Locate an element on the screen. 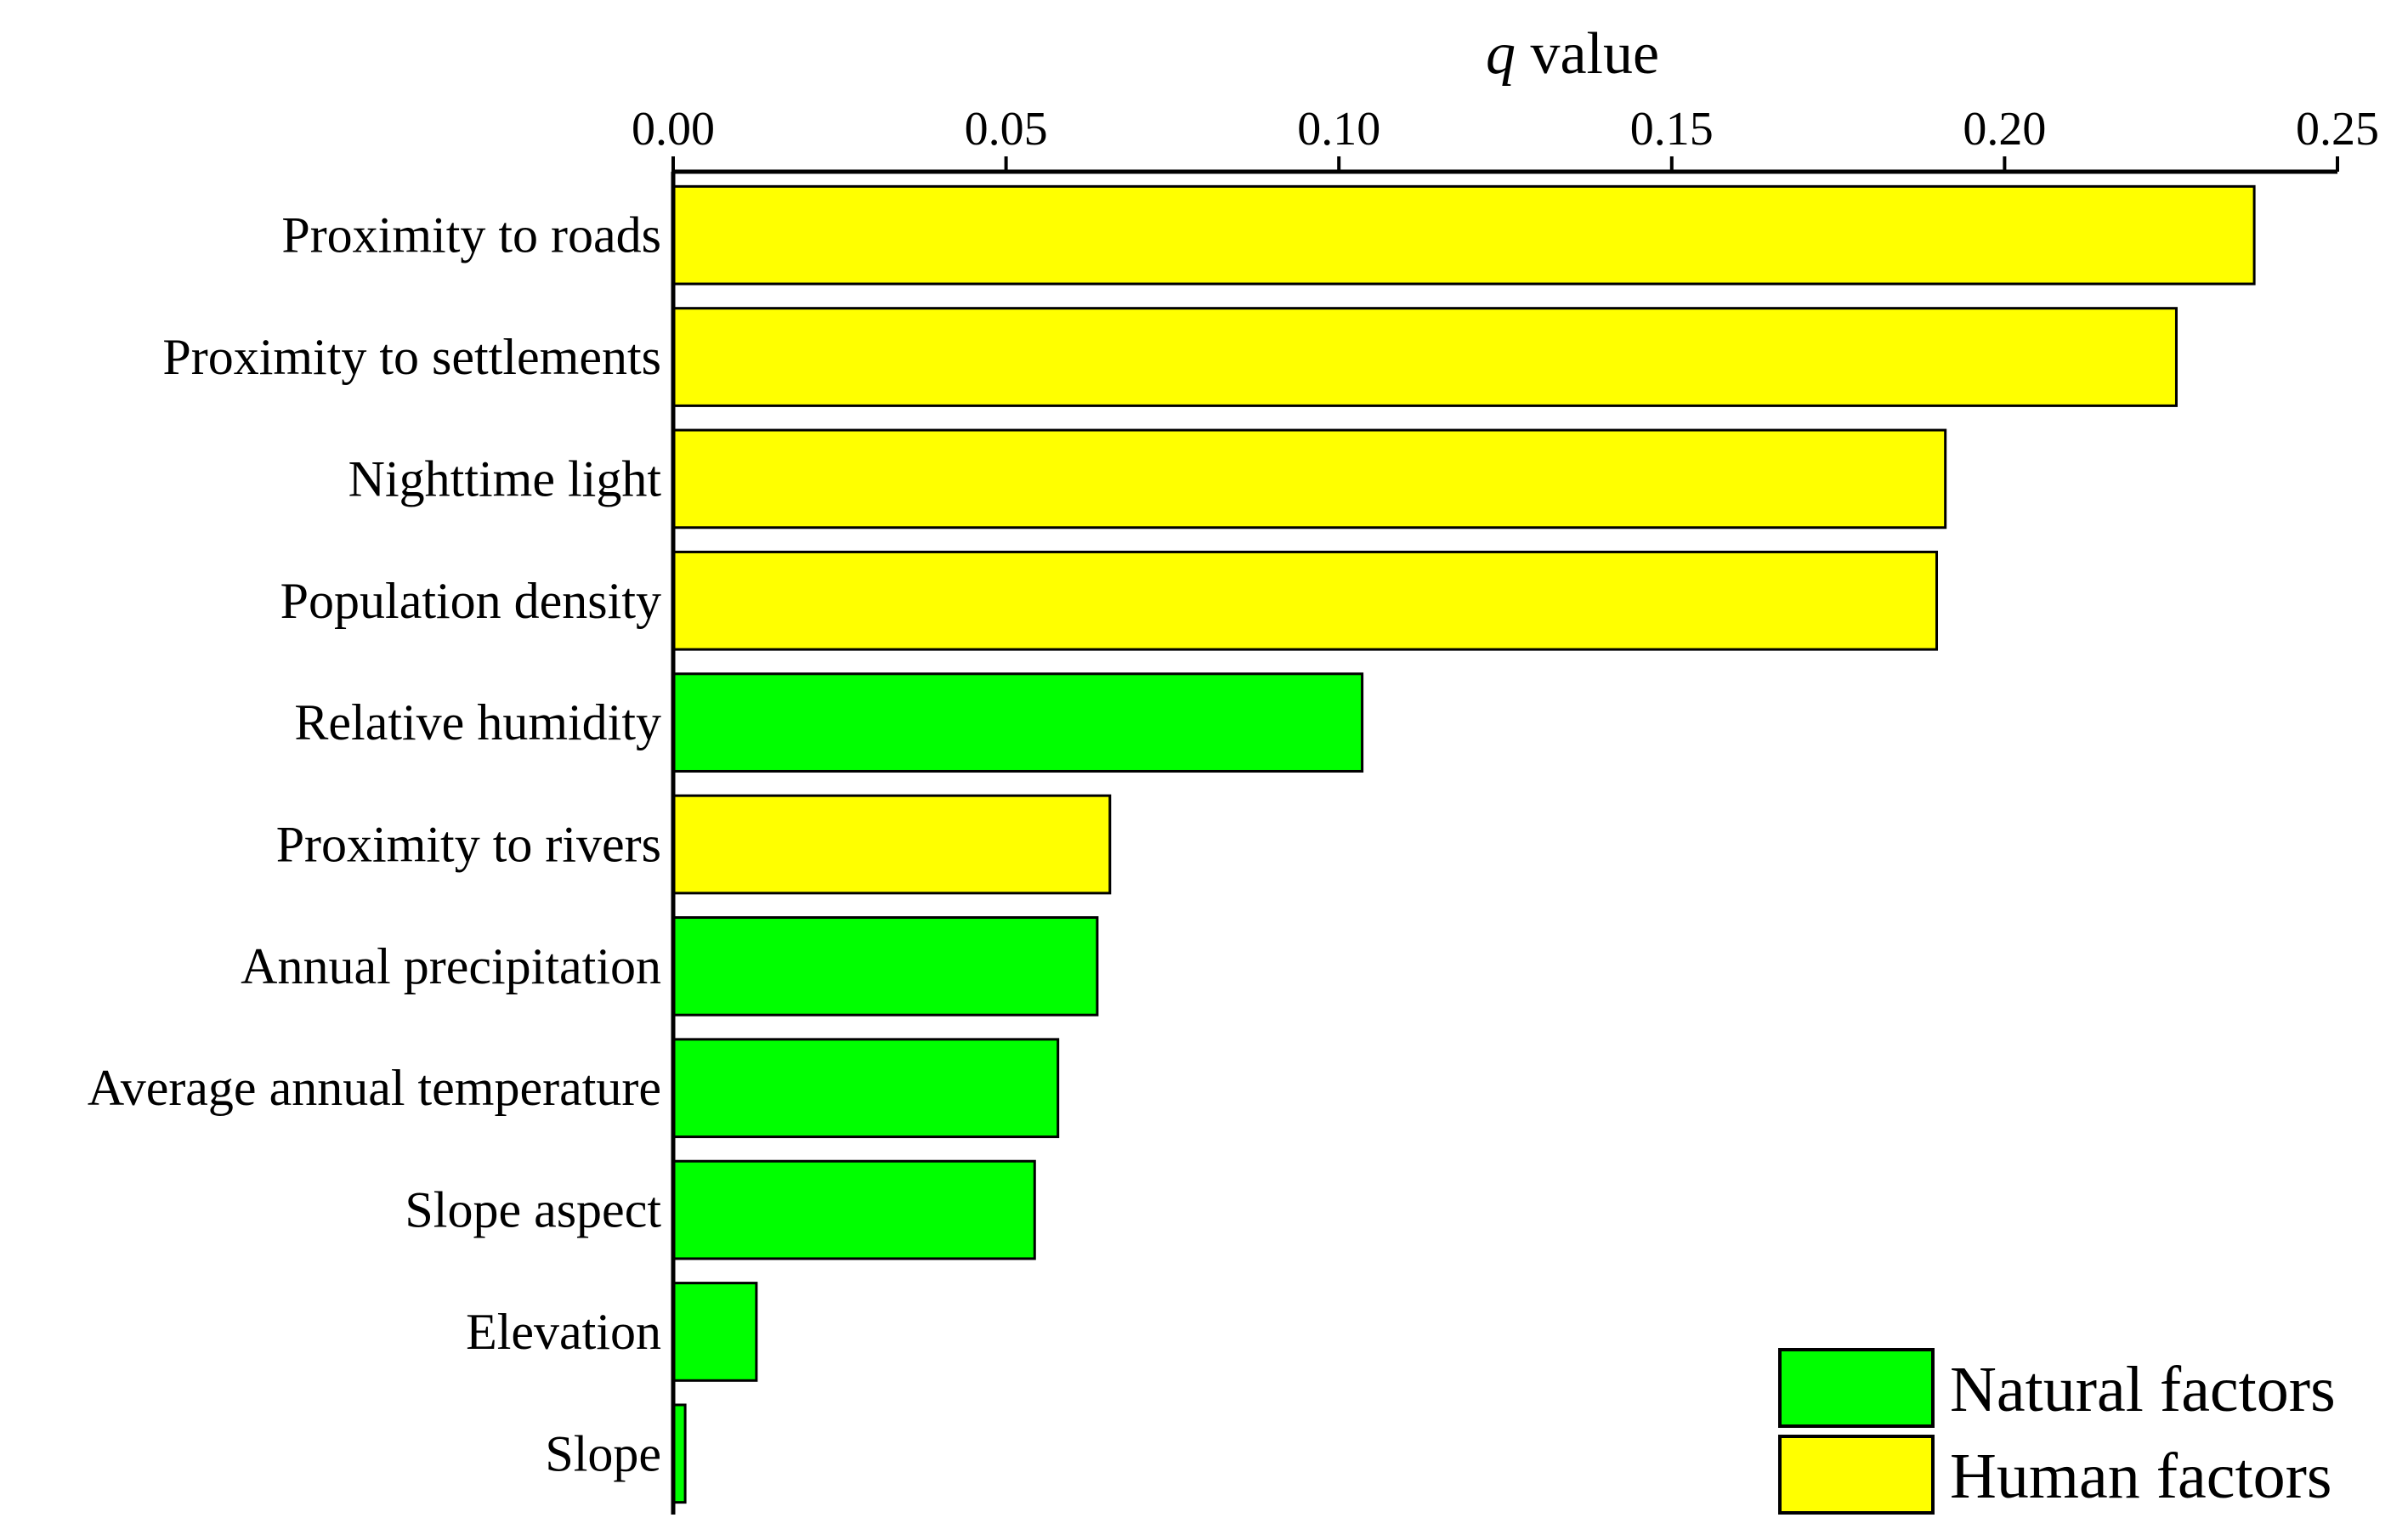  x-tick-label: 0.00 is located at coordinates (673, 129).